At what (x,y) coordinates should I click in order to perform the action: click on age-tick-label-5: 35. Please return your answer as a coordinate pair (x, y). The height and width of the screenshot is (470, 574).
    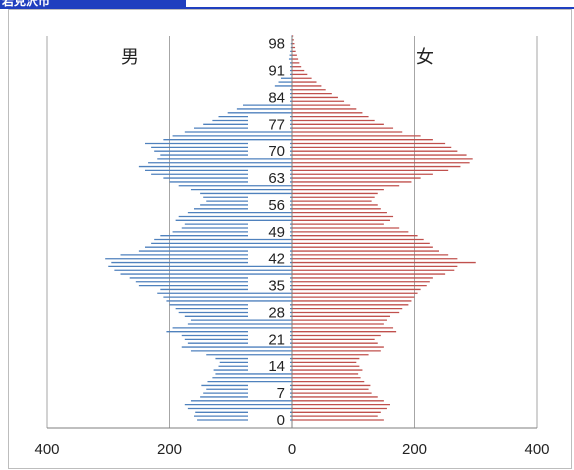
    Looking at the image, I should click on (276, 286).